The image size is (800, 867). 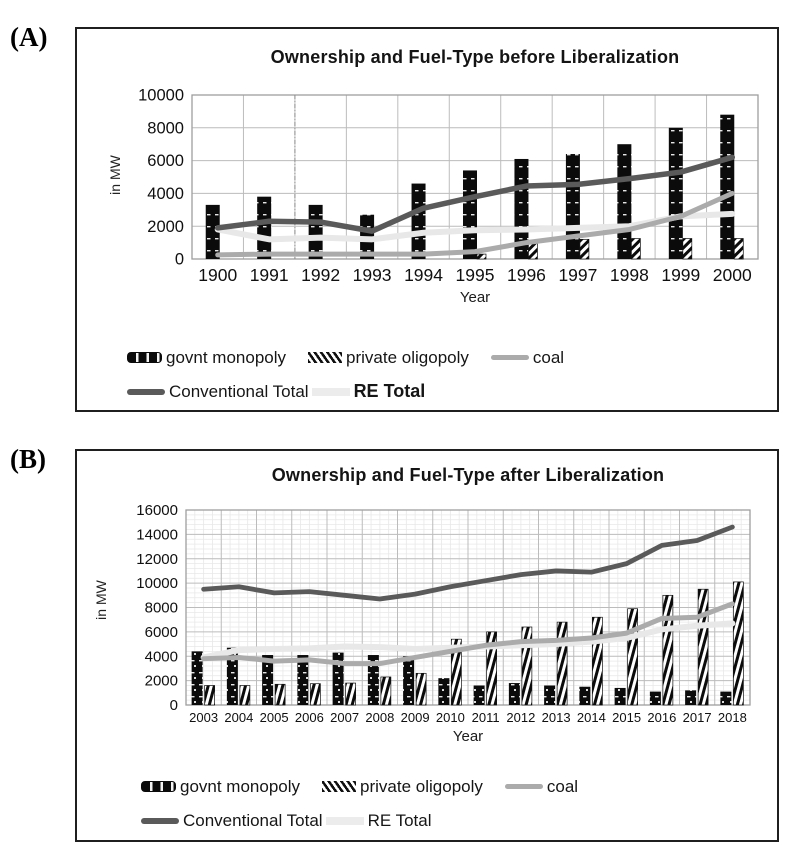 What do you see at coordinates (309, 717) in the screenshot?
I see `svg-text: 2006` at bounding box center [309, 717].